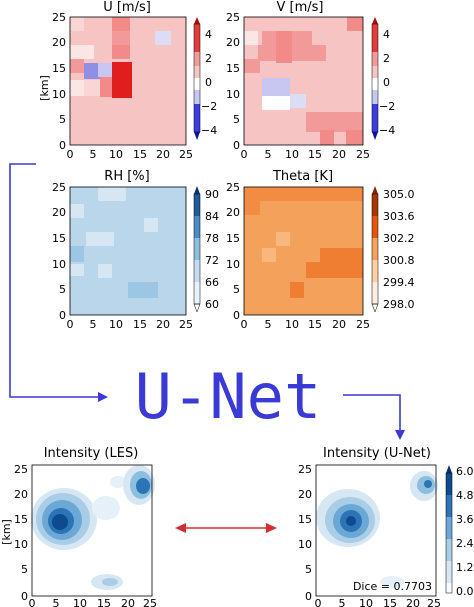 The image size is (474, 607). I want to click on svg-text: 90, so click(212, 194).